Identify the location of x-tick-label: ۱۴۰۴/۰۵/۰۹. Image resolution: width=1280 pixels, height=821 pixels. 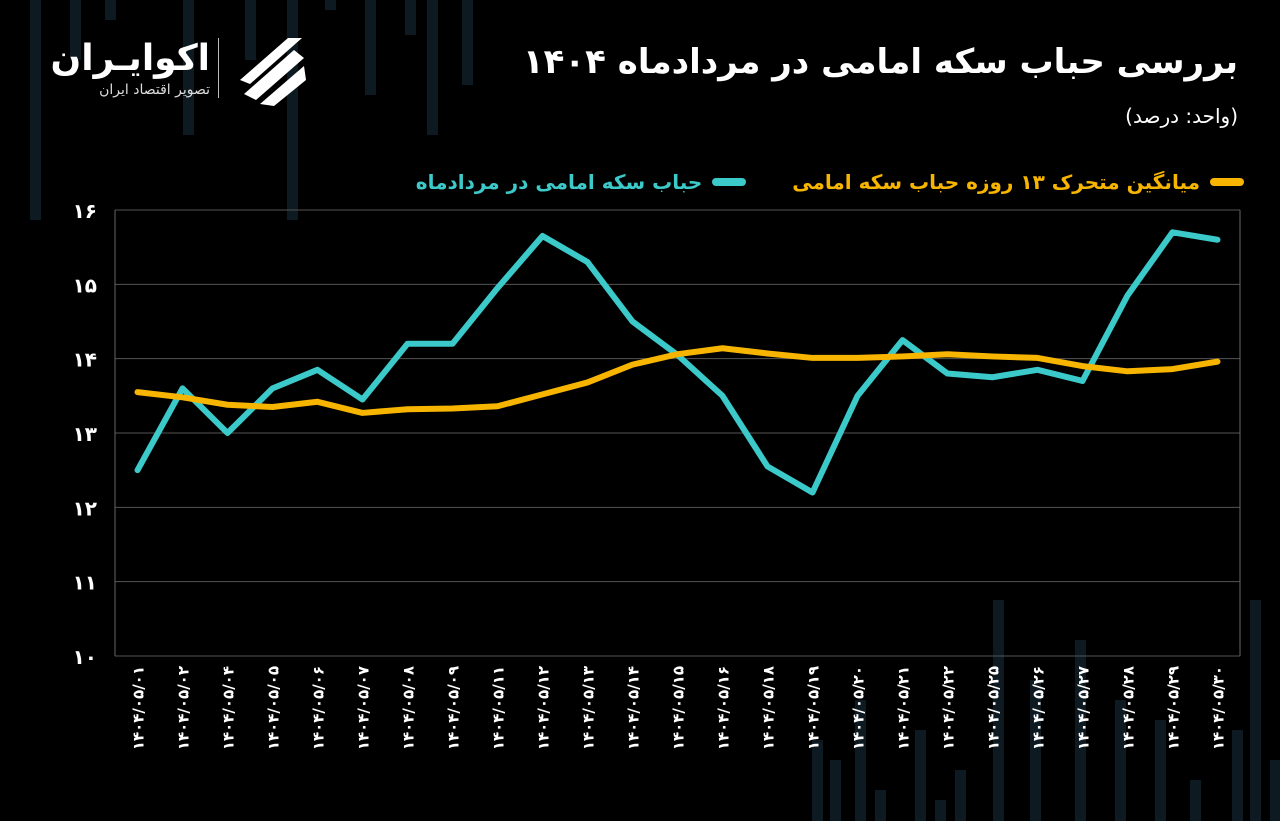
(454, 708).